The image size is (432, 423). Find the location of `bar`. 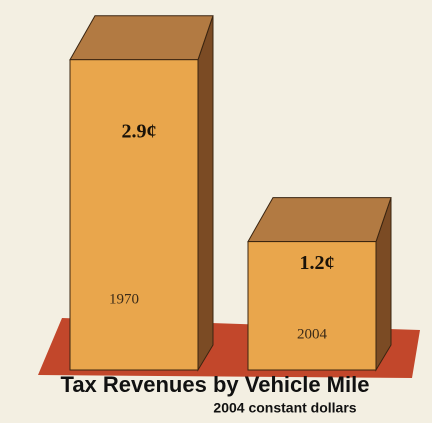

bar is located at coordinates (319, 284).